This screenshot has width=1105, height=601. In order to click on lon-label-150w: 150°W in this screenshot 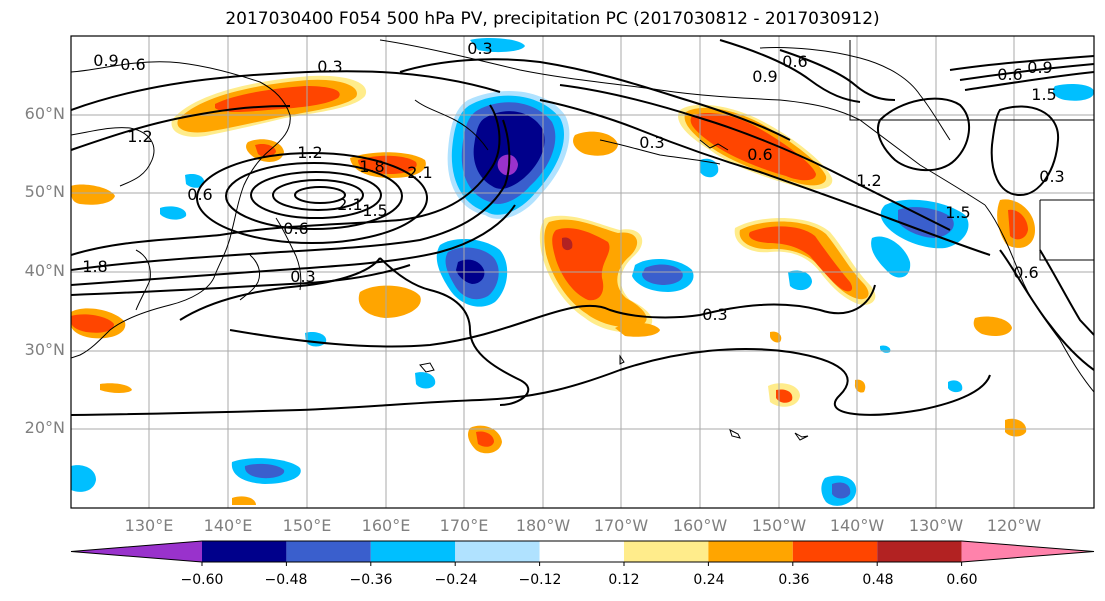, I will do `click(779, 525)`.